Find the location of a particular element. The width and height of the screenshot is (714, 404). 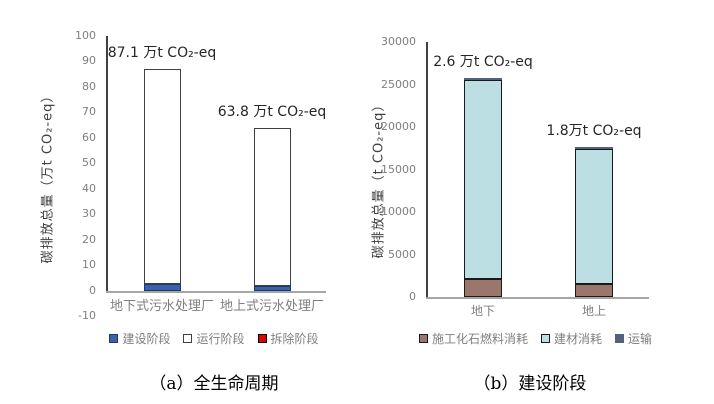

legend-item: 运输 is located at coordinates (633, 338).